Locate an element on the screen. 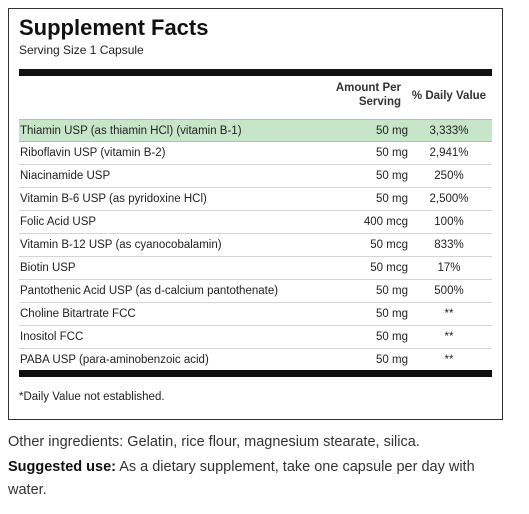 This screenshot has height=514, width=529. nutrient-name: Folic Acid USP is located at coordinates (58, 222).